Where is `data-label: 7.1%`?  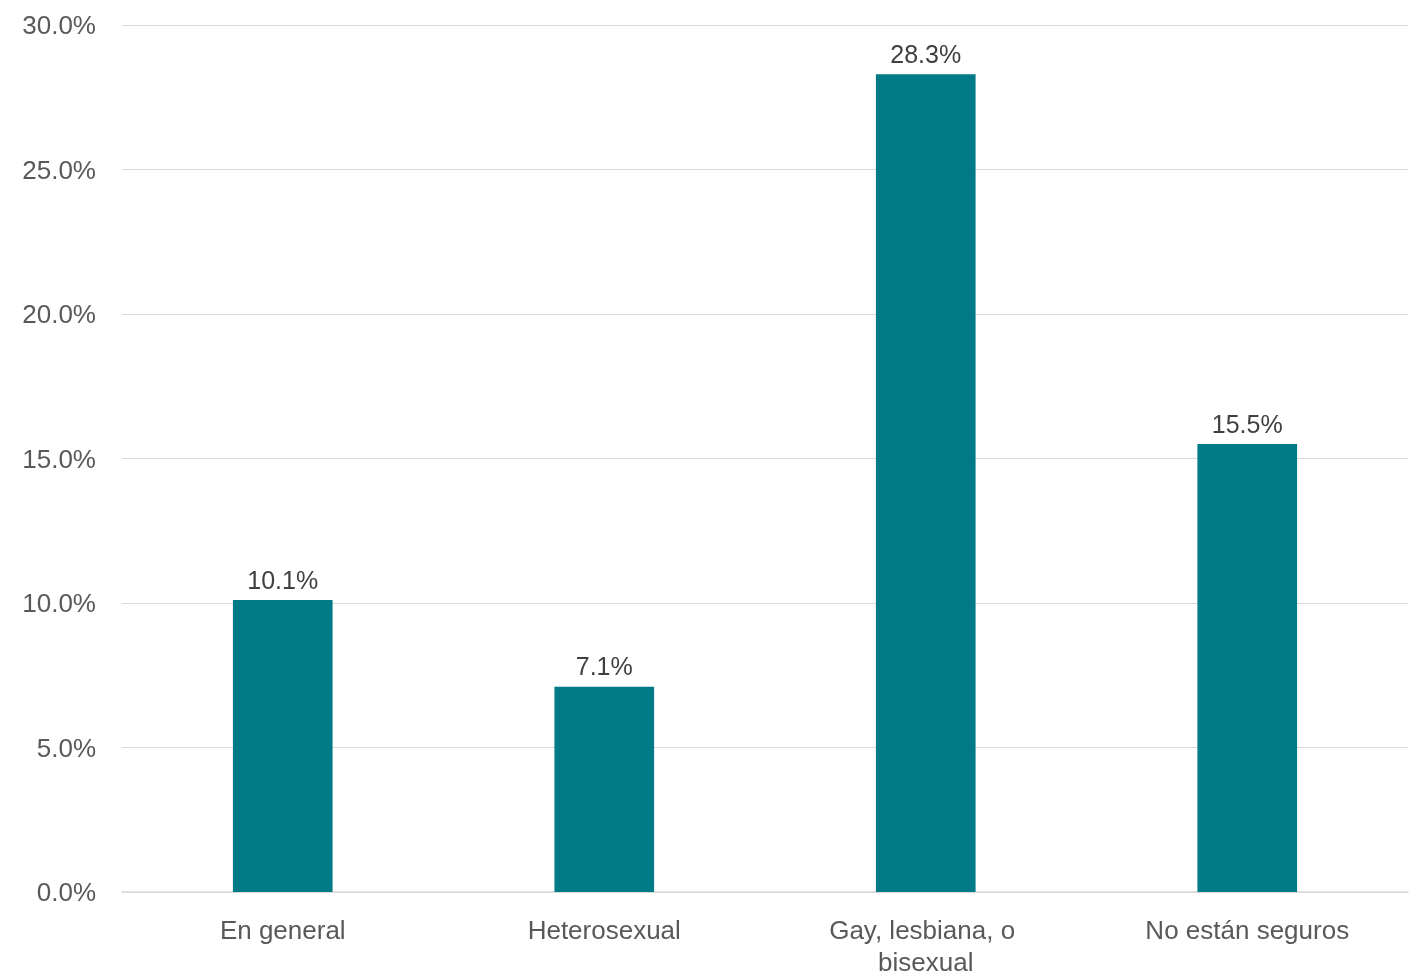
data-label: 7.1% is located at coordinates (604, 666).